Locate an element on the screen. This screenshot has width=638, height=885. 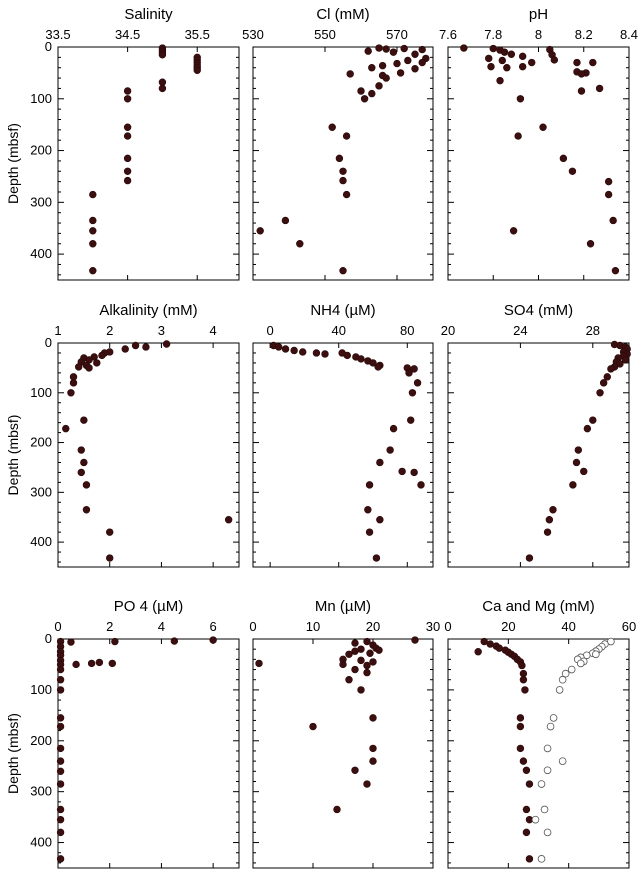
x-tick-label: 35.5 is located at coordinates (197, 34).